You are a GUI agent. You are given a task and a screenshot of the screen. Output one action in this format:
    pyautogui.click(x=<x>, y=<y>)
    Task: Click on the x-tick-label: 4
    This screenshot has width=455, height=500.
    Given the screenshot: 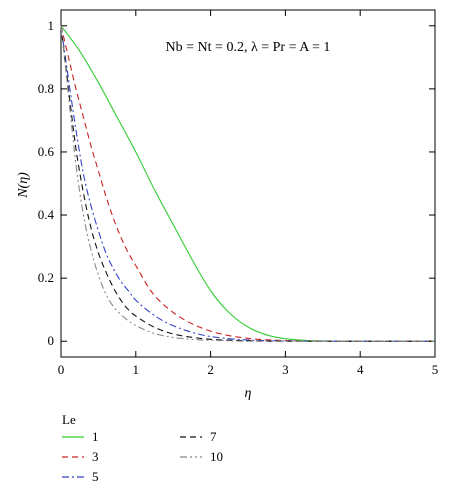 What is the action you would take?
    pyautogui.click(x=360, y=369)
    